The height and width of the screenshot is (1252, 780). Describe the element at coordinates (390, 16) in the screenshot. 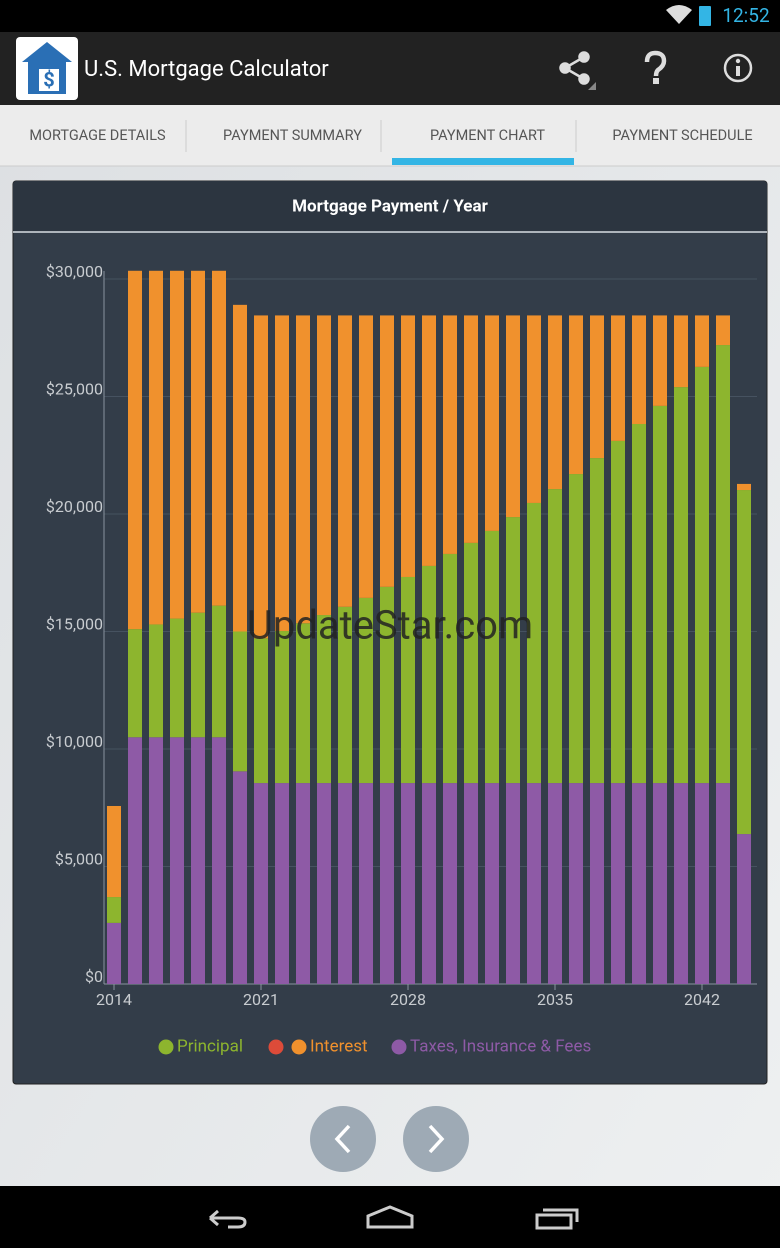

I see `status-bar` at that location.